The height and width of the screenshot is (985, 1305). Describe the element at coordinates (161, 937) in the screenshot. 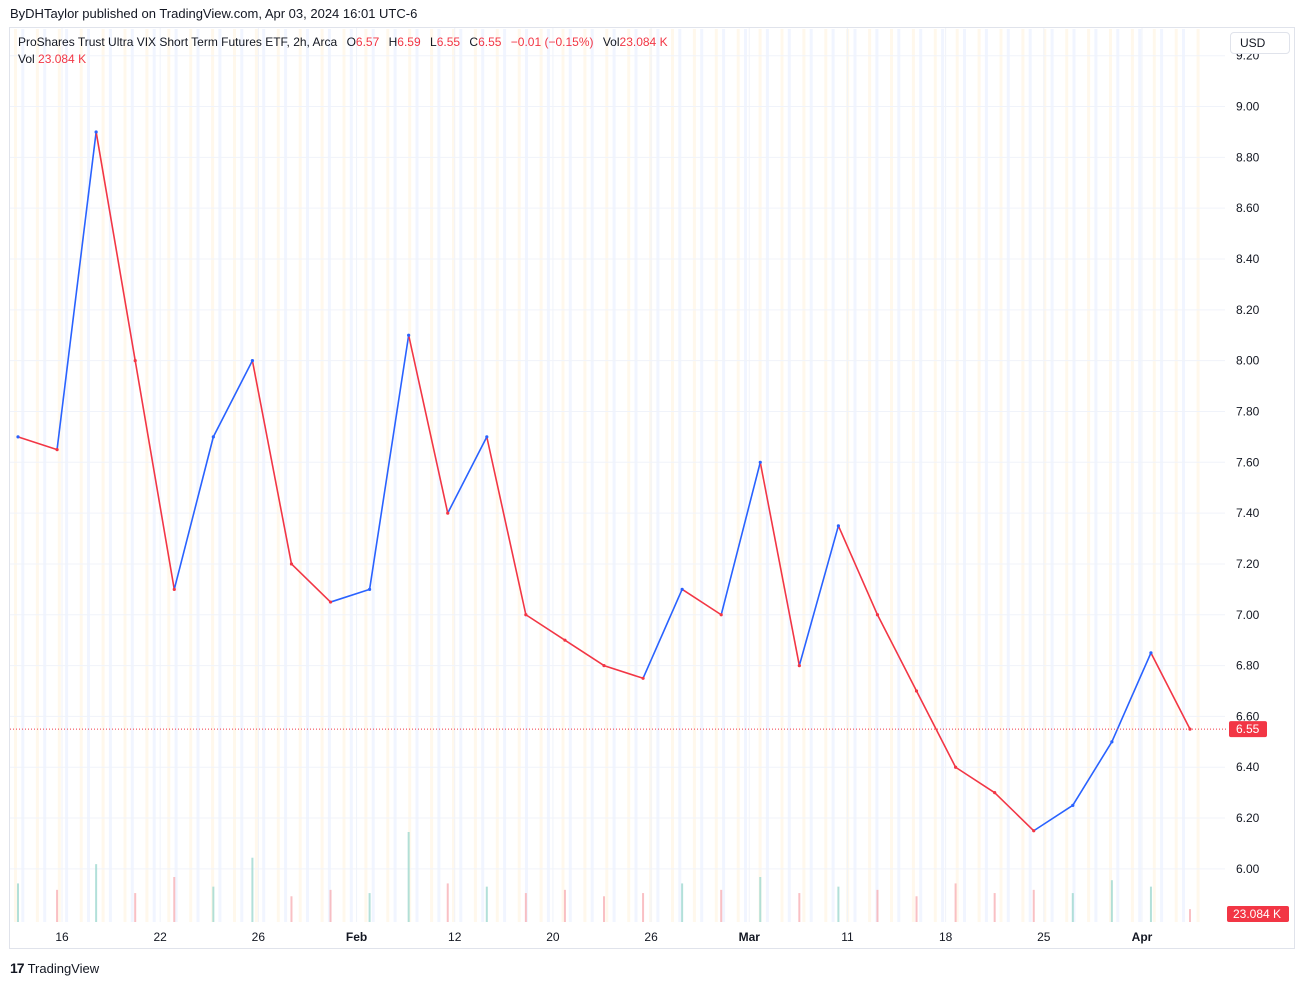

I see `x-tick-label: 22` at that location.